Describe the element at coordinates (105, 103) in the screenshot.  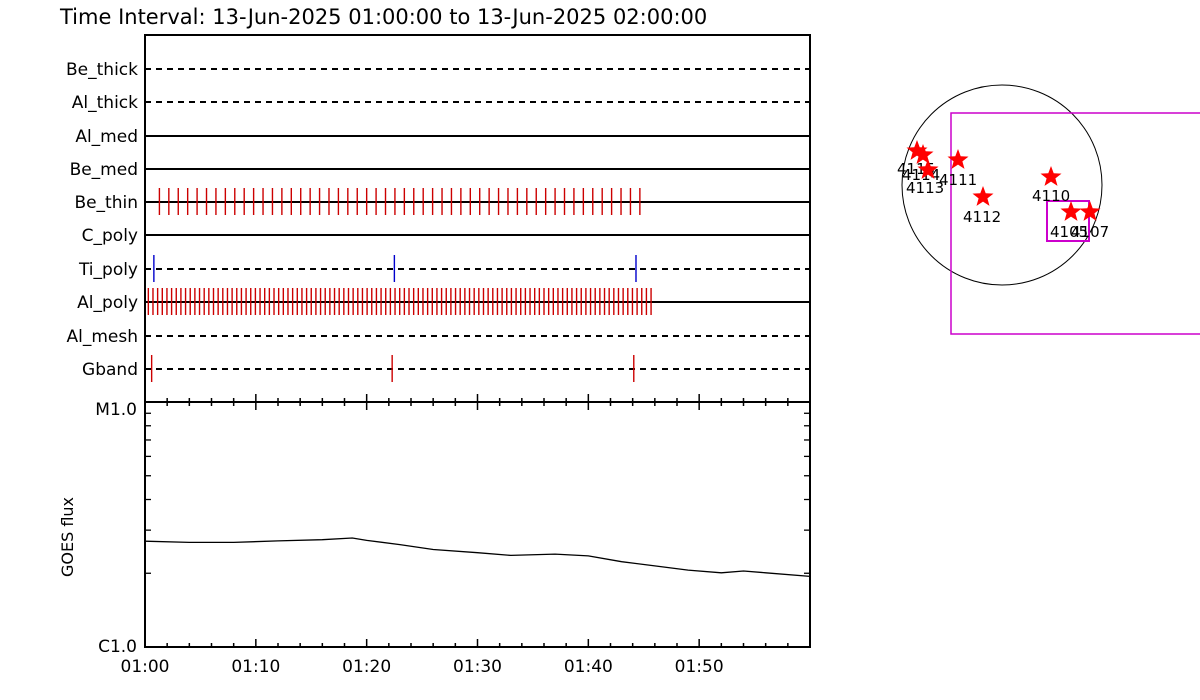
I see `row-label-Al_thick: Al_thick` at that location.